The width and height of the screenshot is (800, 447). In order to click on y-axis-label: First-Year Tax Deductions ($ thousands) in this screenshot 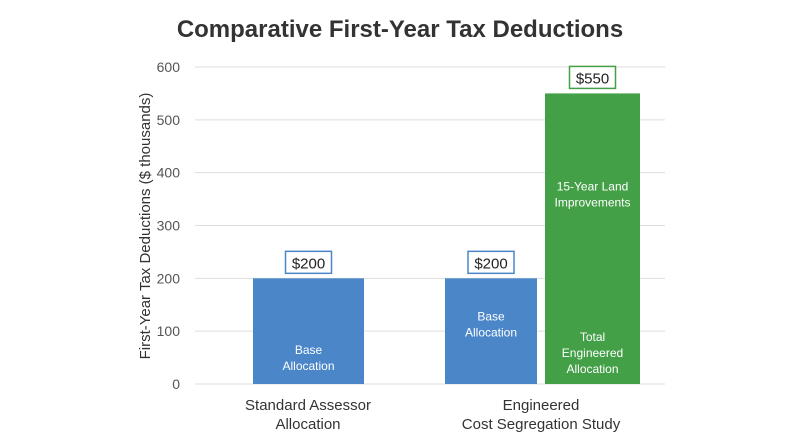, I will do `click(145, 226)`.